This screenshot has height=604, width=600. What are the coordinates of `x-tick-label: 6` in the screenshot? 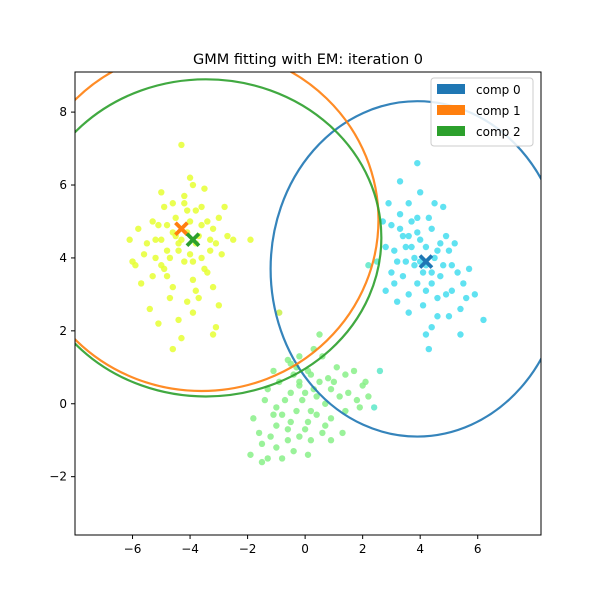 It's located at (478, 549).